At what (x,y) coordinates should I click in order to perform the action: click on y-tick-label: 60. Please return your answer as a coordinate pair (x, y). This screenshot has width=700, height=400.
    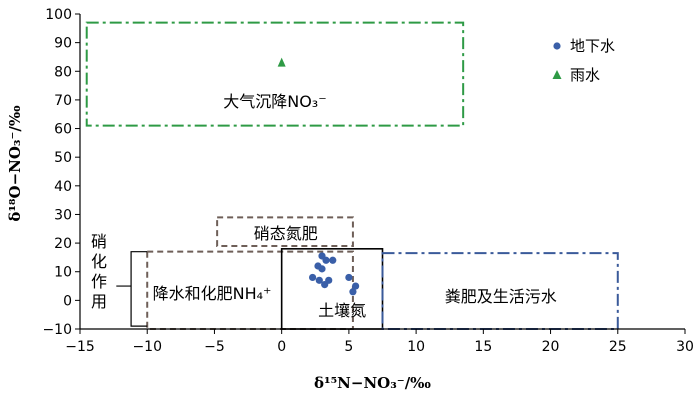
    Looking at the image, I should click on (63, 130).